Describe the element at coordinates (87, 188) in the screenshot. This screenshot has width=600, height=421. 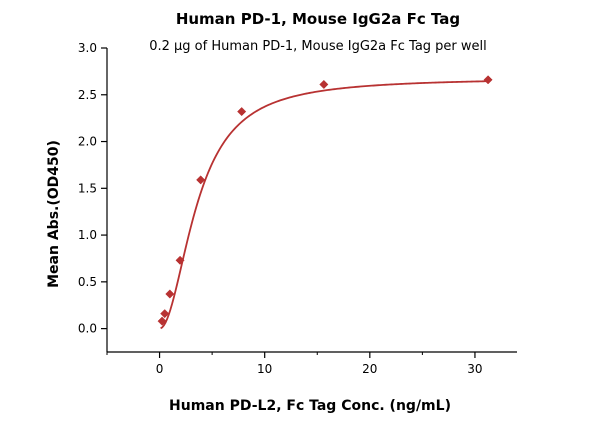
I see `y-tick-label: 1.5` at that location.